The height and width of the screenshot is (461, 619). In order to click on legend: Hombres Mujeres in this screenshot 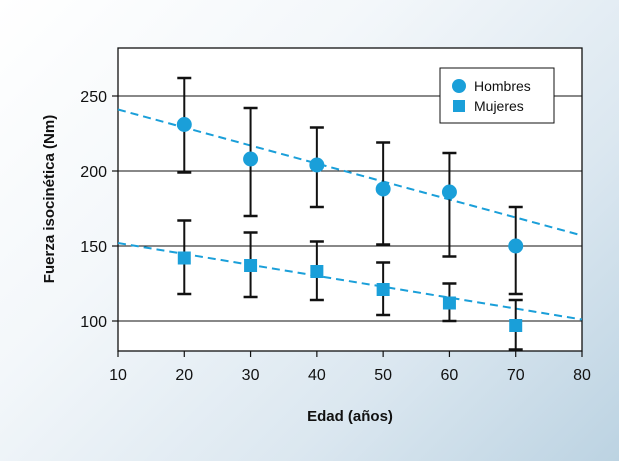, I will do `click(497, 95)`.